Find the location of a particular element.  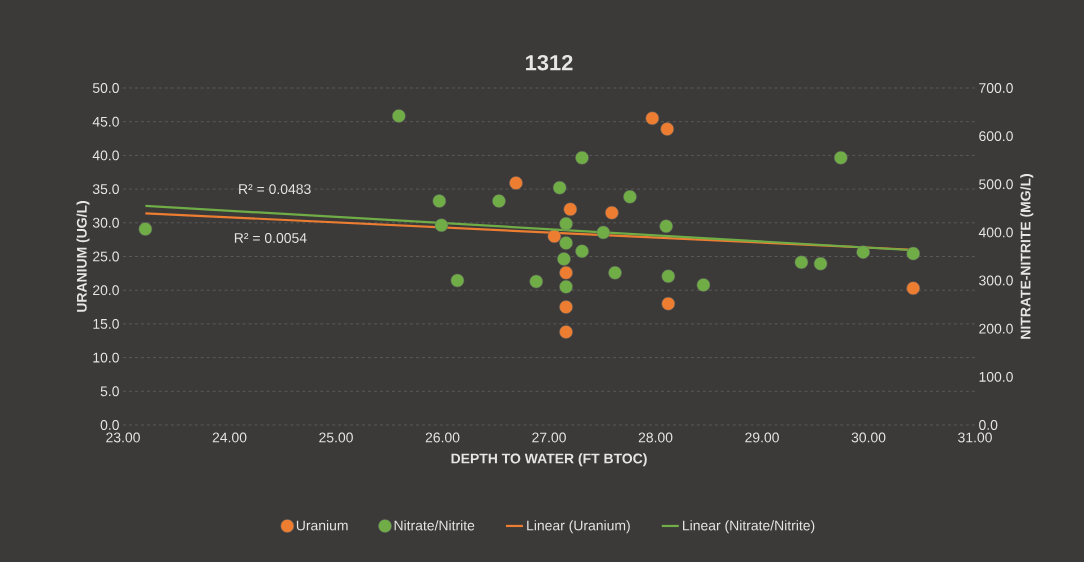

x-tick-label: 23.00 is located at coordinates (123, 437).